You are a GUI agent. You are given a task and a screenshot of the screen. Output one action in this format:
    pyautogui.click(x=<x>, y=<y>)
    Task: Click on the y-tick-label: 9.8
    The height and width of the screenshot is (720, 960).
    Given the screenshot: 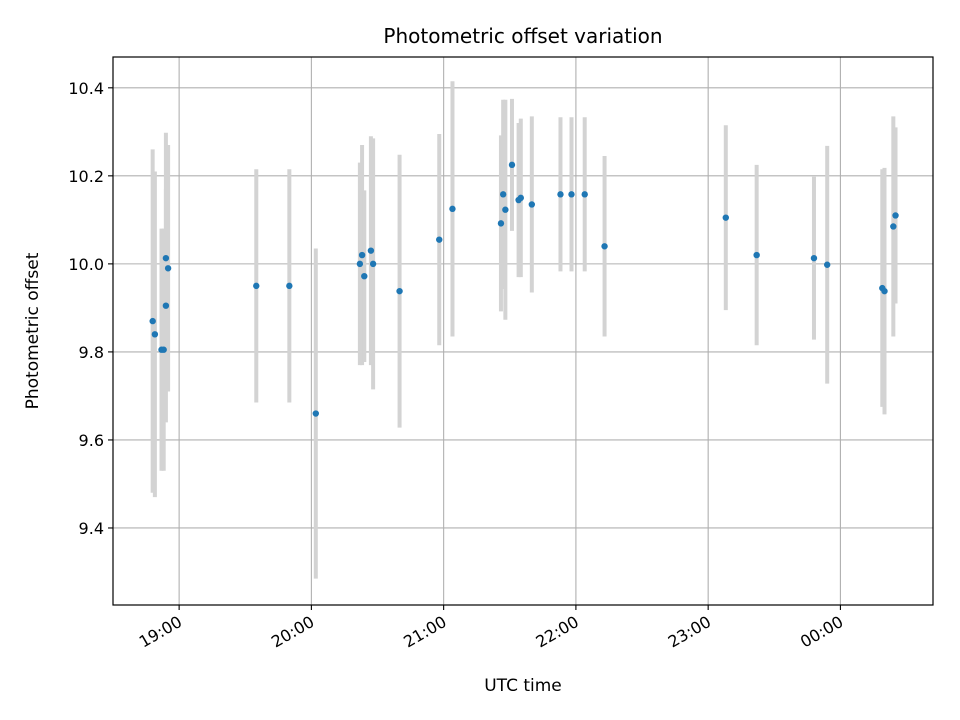 What is the action you would take?
    pyautogui.click(x=91, y=352)
    